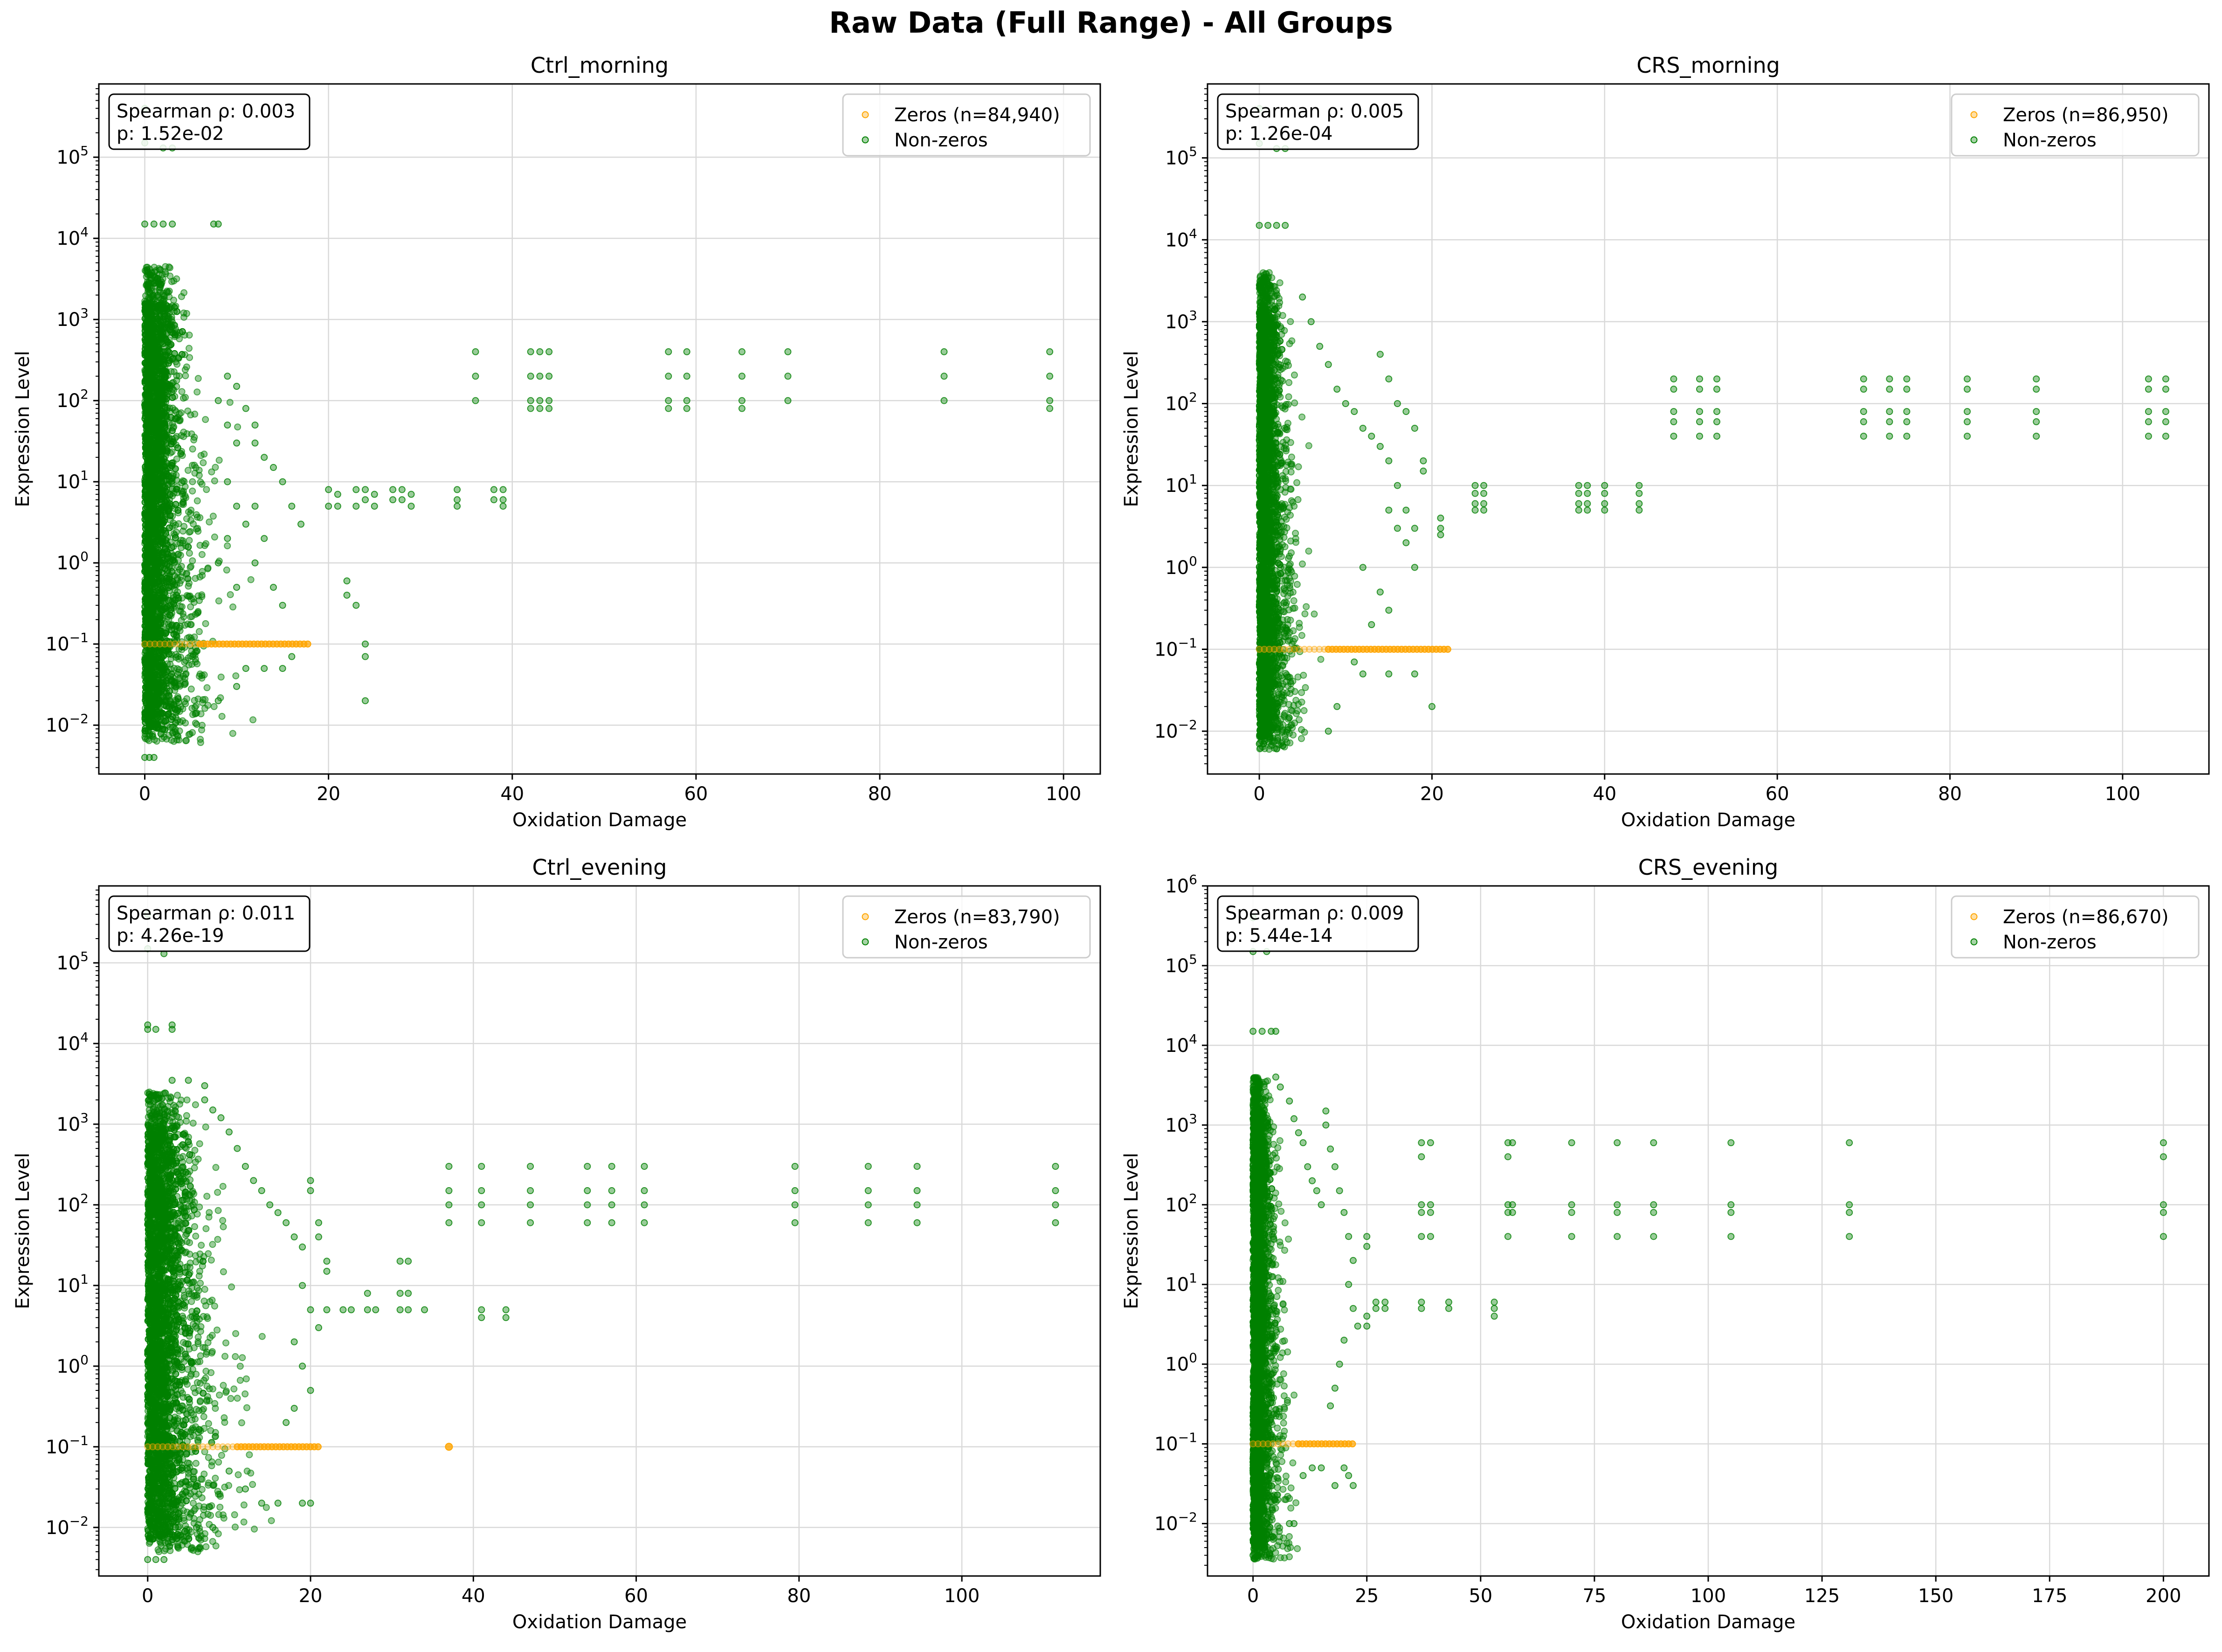 This screenshot has width=2222, height=1652. What do you see at coordinates (941, 140) in the screenshot?
I see `legend-label-nonzeros: Non-zeros` at bounding box center [941, 140].